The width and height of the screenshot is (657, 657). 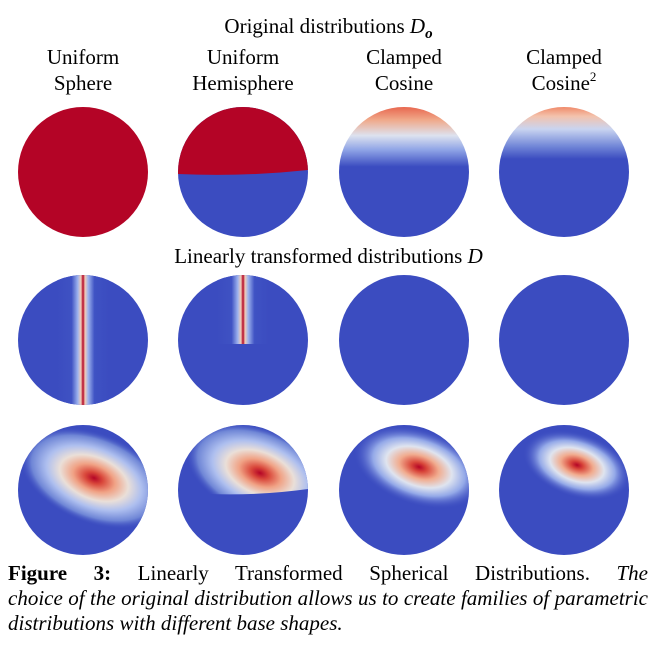 I want to click on column-label-uniform-sphere: Uniform Sphere, so click(x=83, y=70).